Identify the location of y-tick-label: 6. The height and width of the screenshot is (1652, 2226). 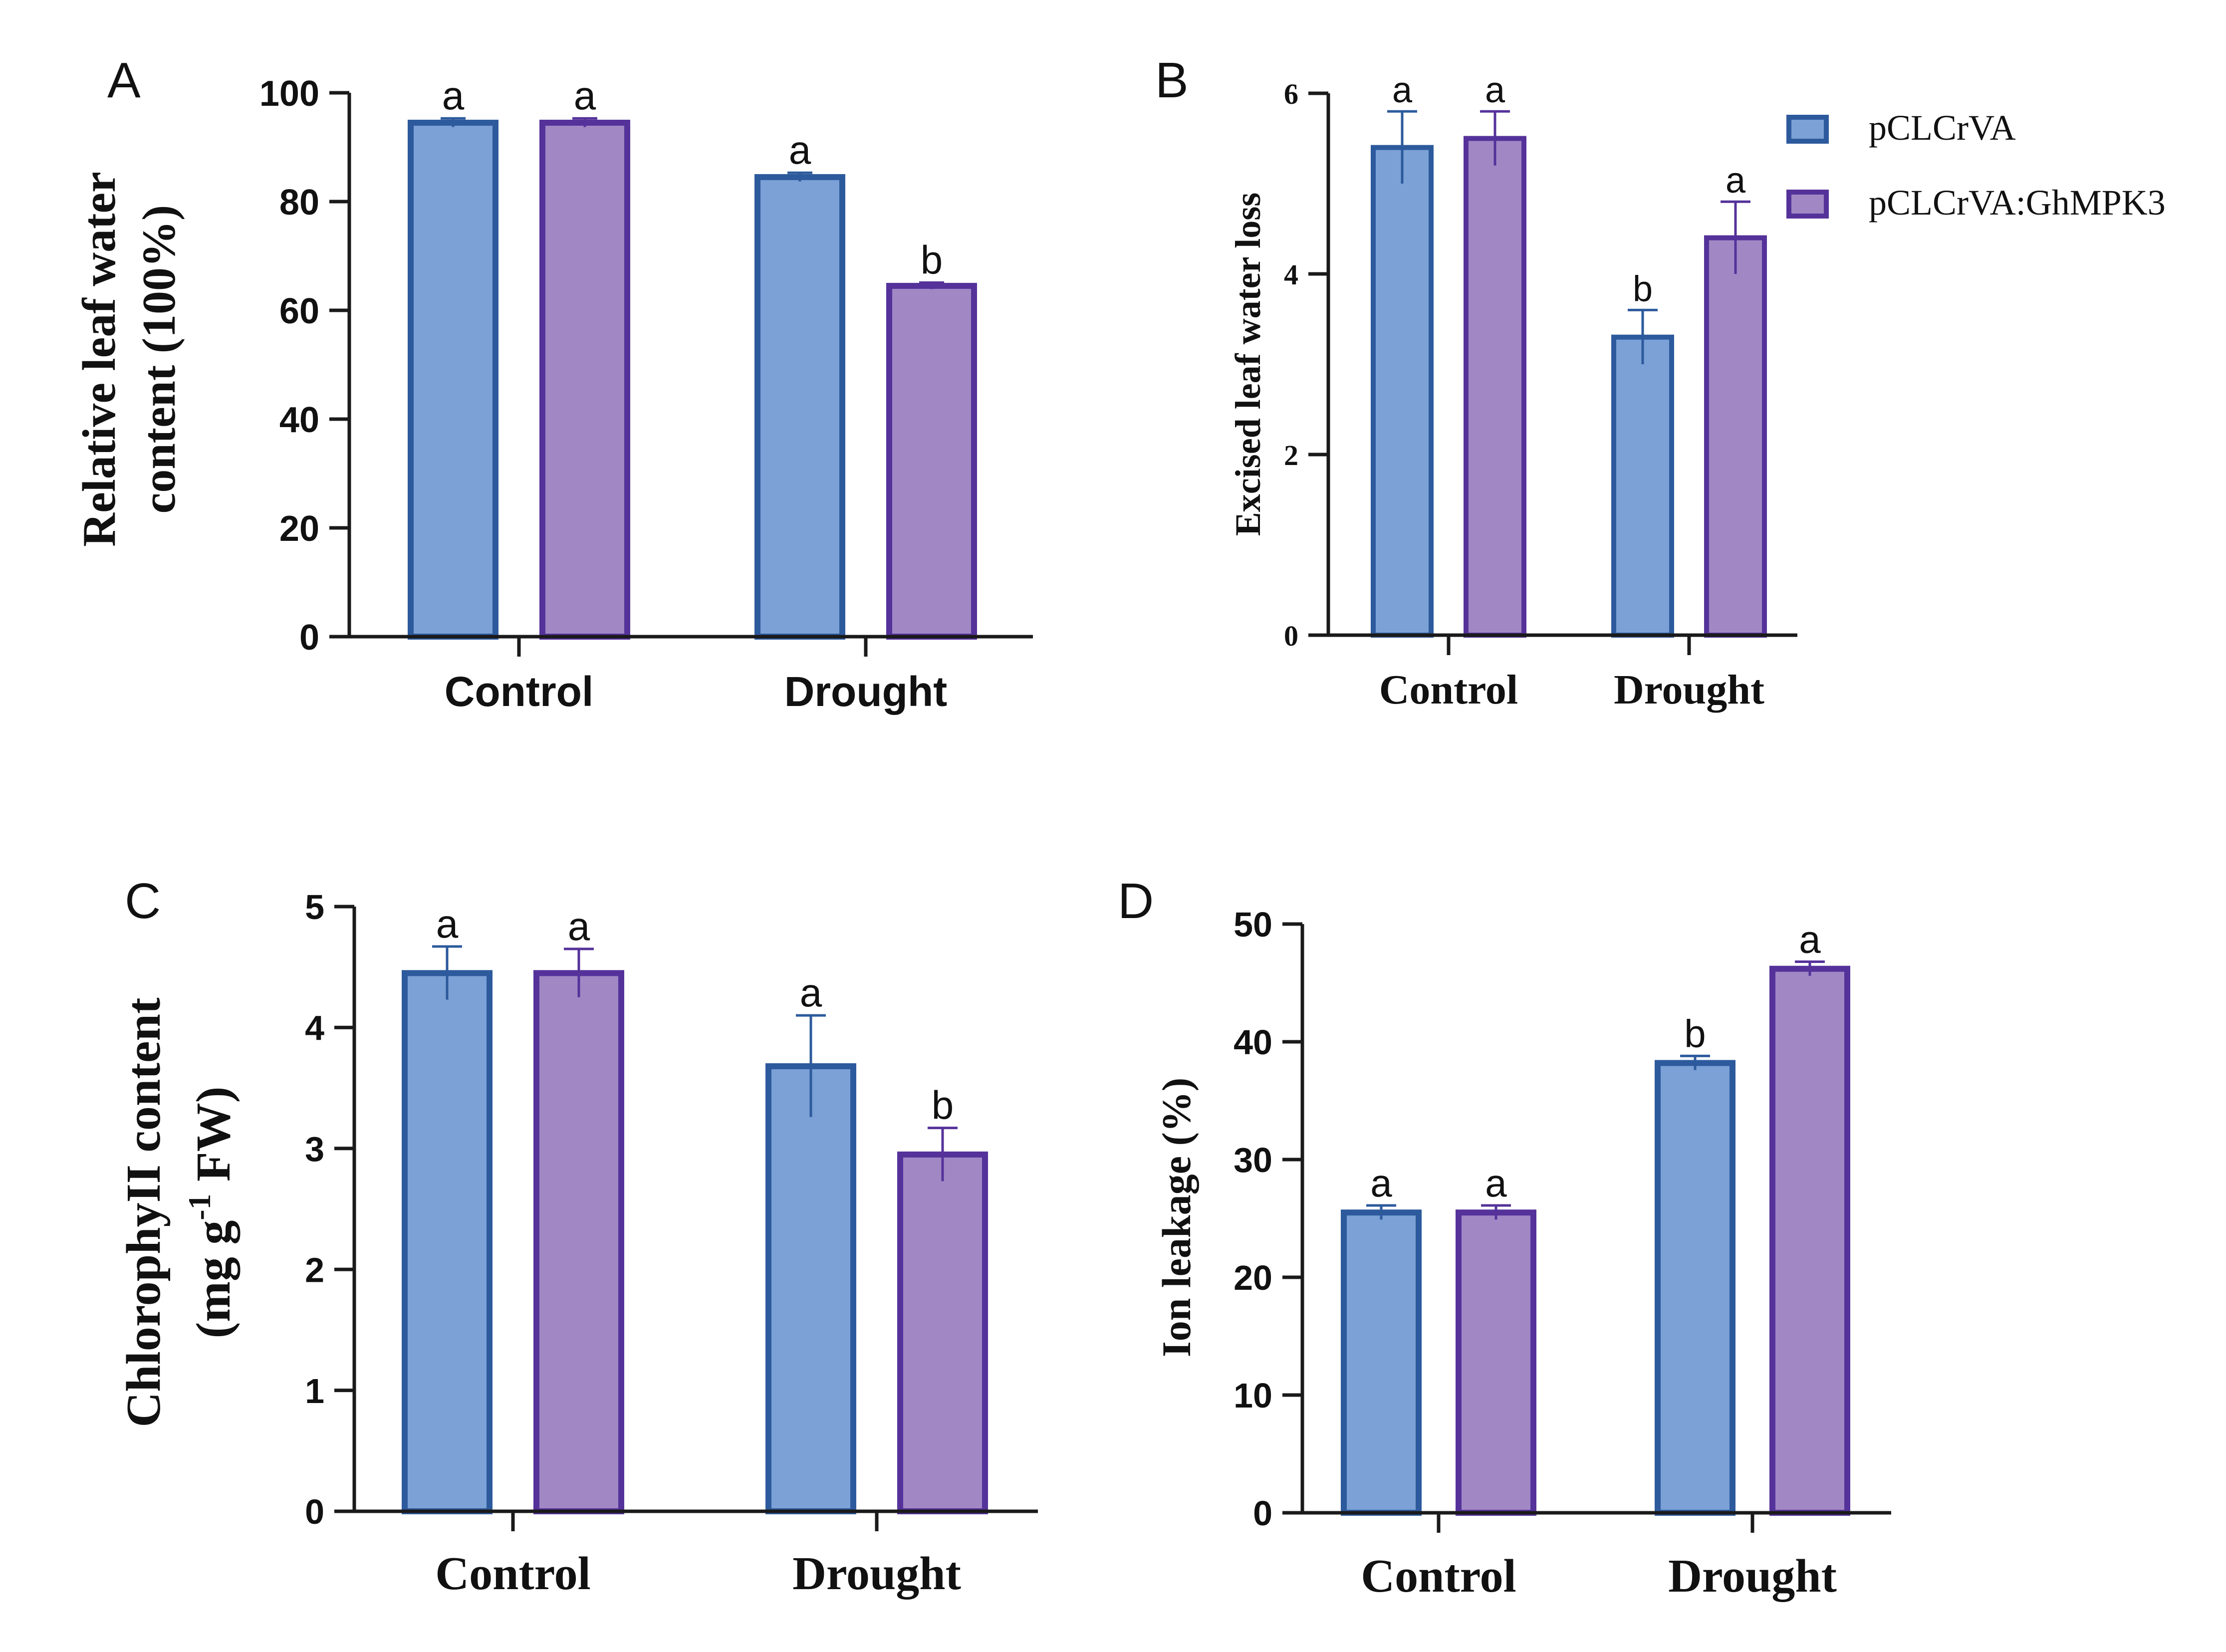
(1291, 94).